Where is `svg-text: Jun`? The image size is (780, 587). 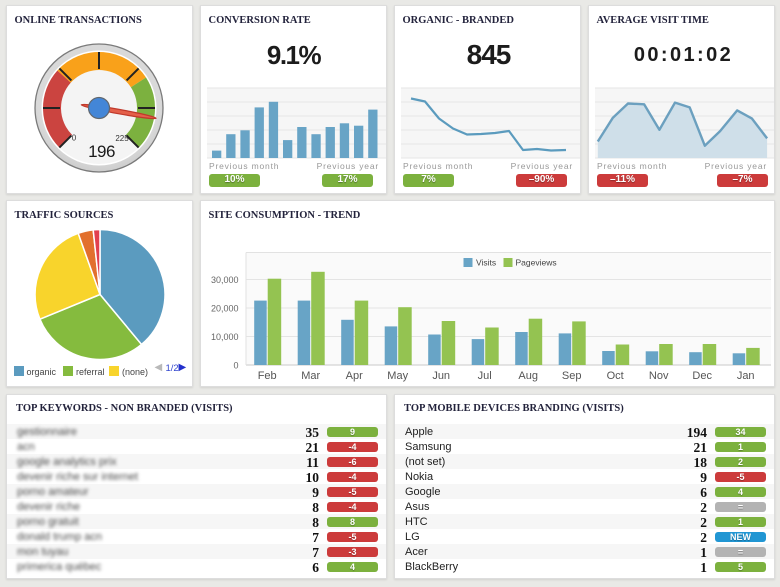 svg-text: Jun is located at coordinates (441, 376).